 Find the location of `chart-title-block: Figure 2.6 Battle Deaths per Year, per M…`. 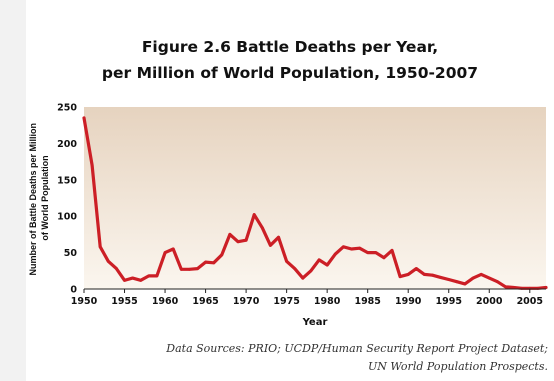

chart-title-block: Figure 2.6 Battle Deaths per Year, per M… is located at coordinates (290, 60).